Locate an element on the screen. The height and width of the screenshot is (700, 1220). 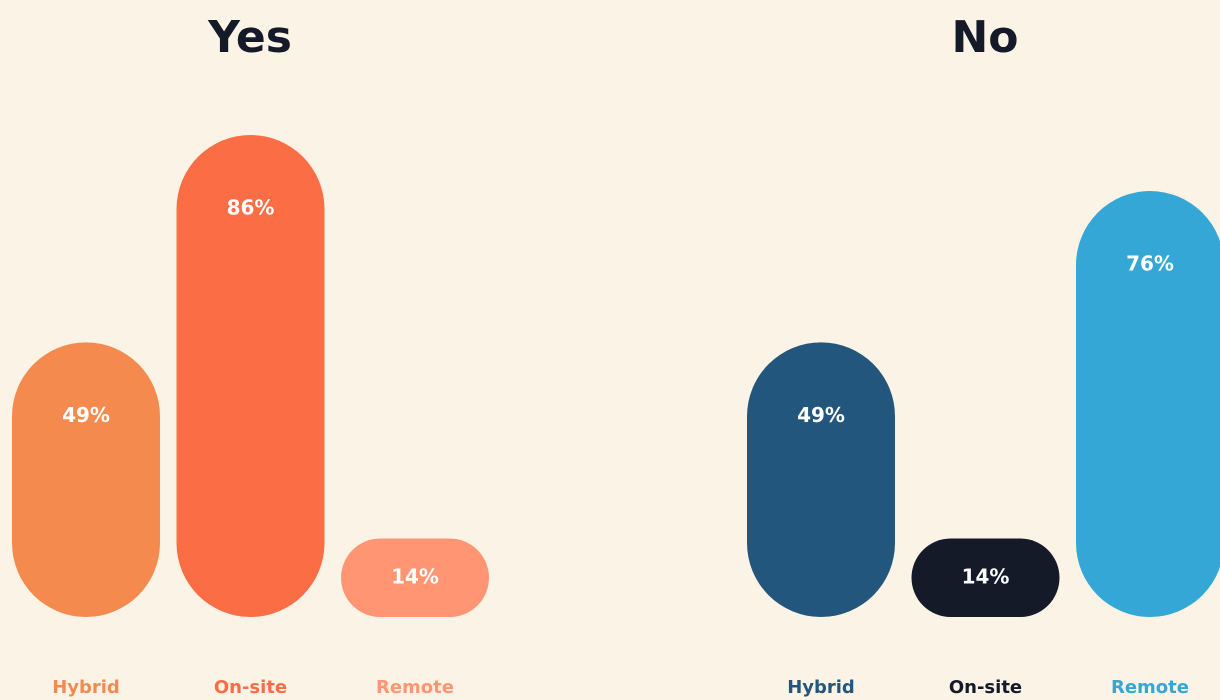
chart-title: No is located at coordinates (984, 37).